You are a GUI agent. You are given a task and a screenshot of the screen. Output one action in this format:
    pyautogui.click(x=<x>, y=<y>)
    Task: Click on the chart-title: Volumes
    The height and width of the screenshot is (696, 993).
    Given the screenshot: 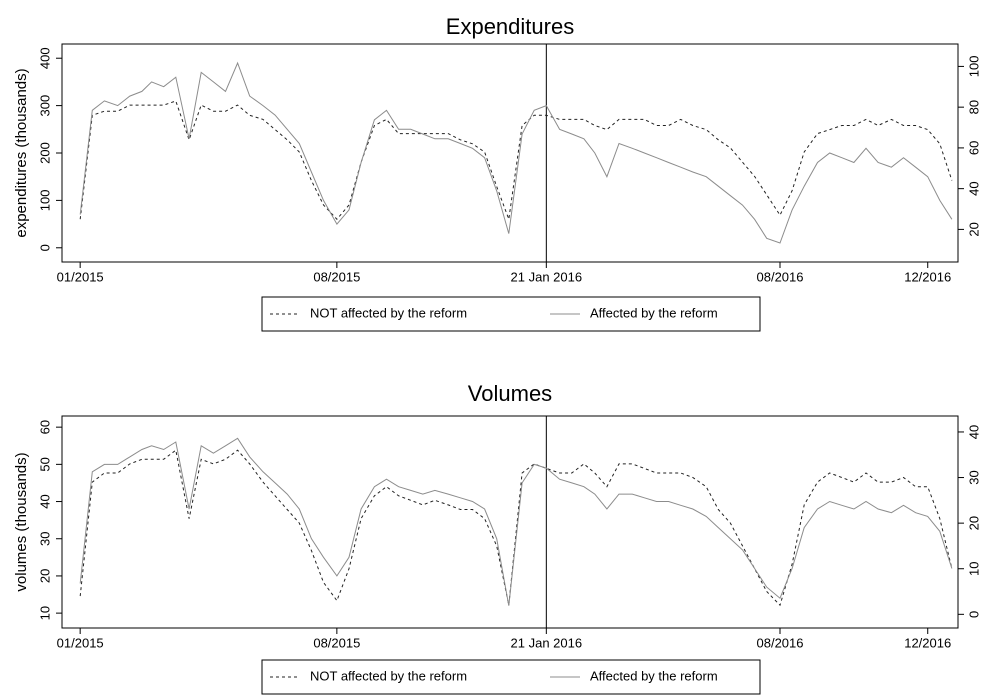 What is the action you would take?
    pyautogui.click(x=510, y=393)
    